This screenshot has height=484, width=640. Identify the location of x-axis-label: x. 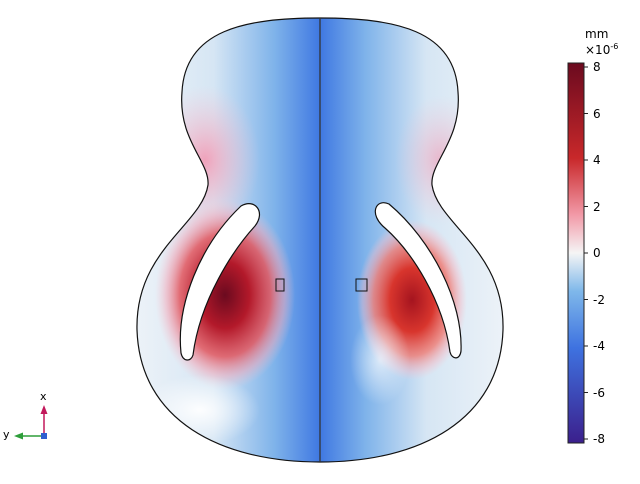
(43, 396).